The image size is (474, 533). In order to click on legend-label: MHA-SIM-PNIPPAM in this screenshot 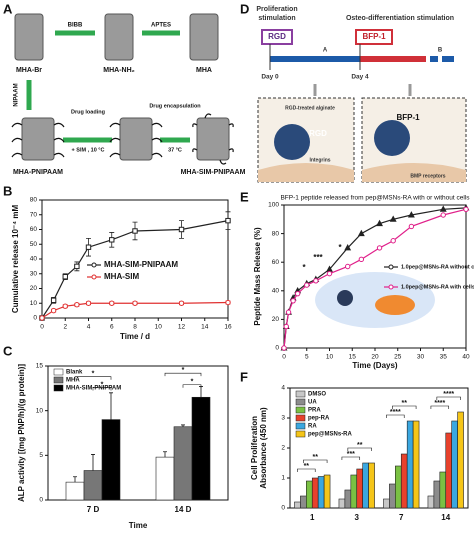, I will do `click(93, 389)`.